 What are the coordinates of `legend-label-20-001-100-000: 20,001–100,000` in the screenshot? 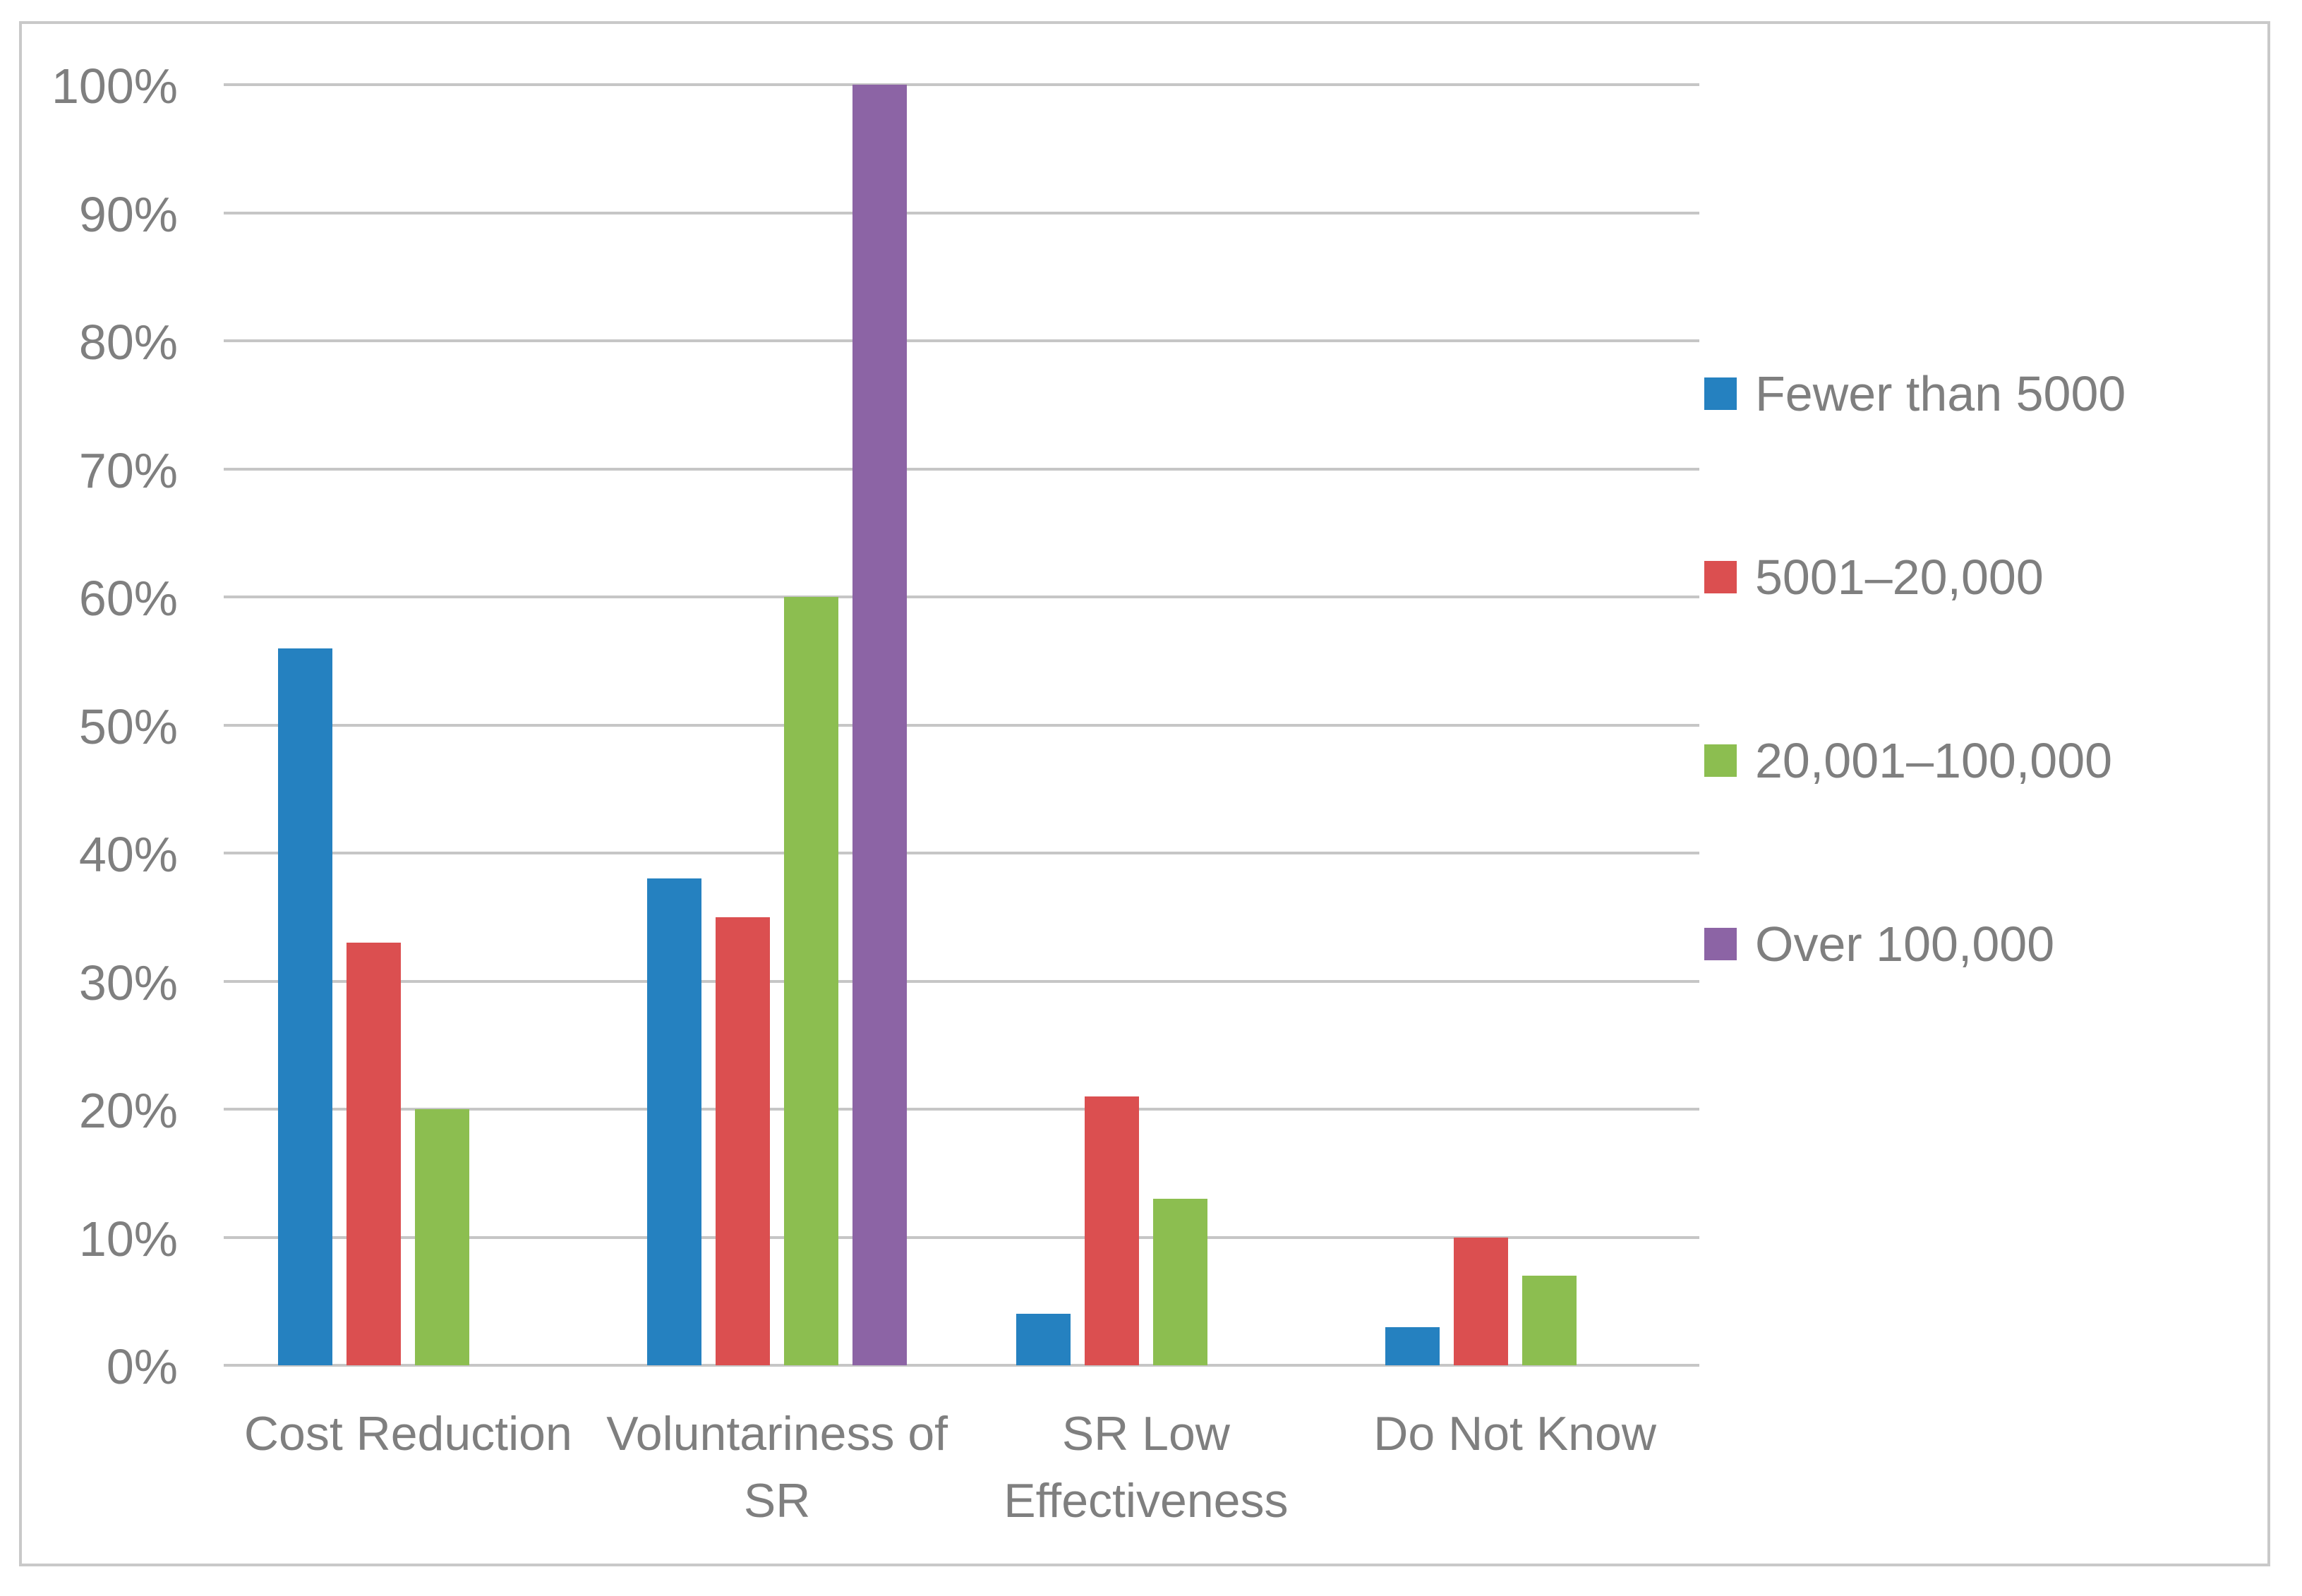 It's located at (1934, 761).